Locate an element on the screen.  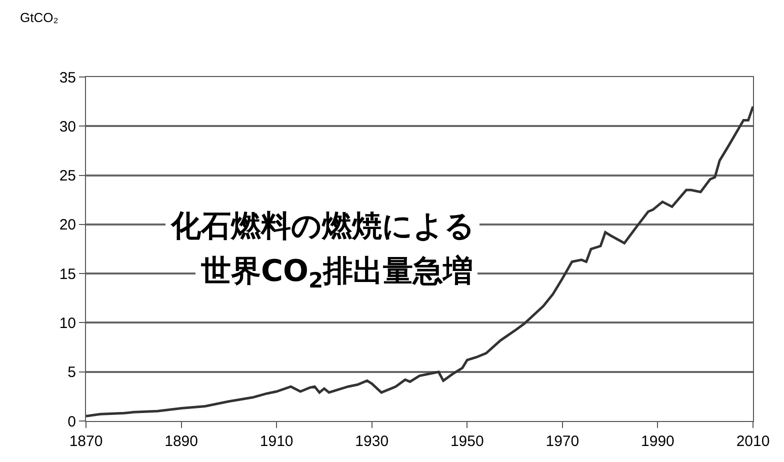
annotation: 化石燃料の燃焼による is located at coordinates (322, 226).